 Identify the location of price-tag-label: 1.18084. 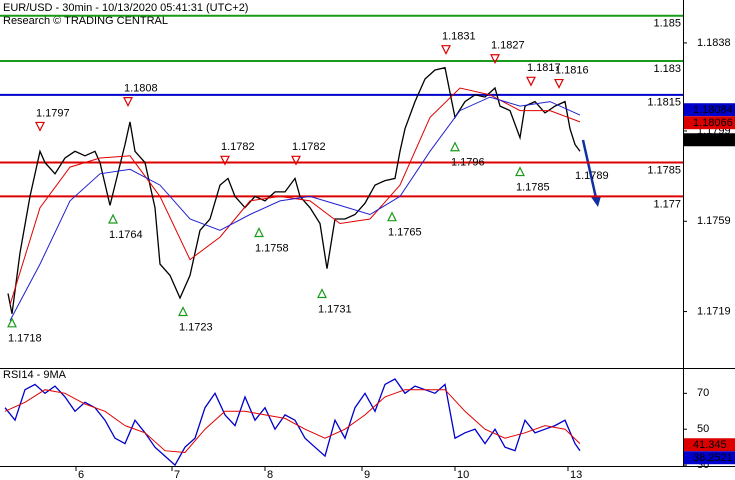
(713, 110).